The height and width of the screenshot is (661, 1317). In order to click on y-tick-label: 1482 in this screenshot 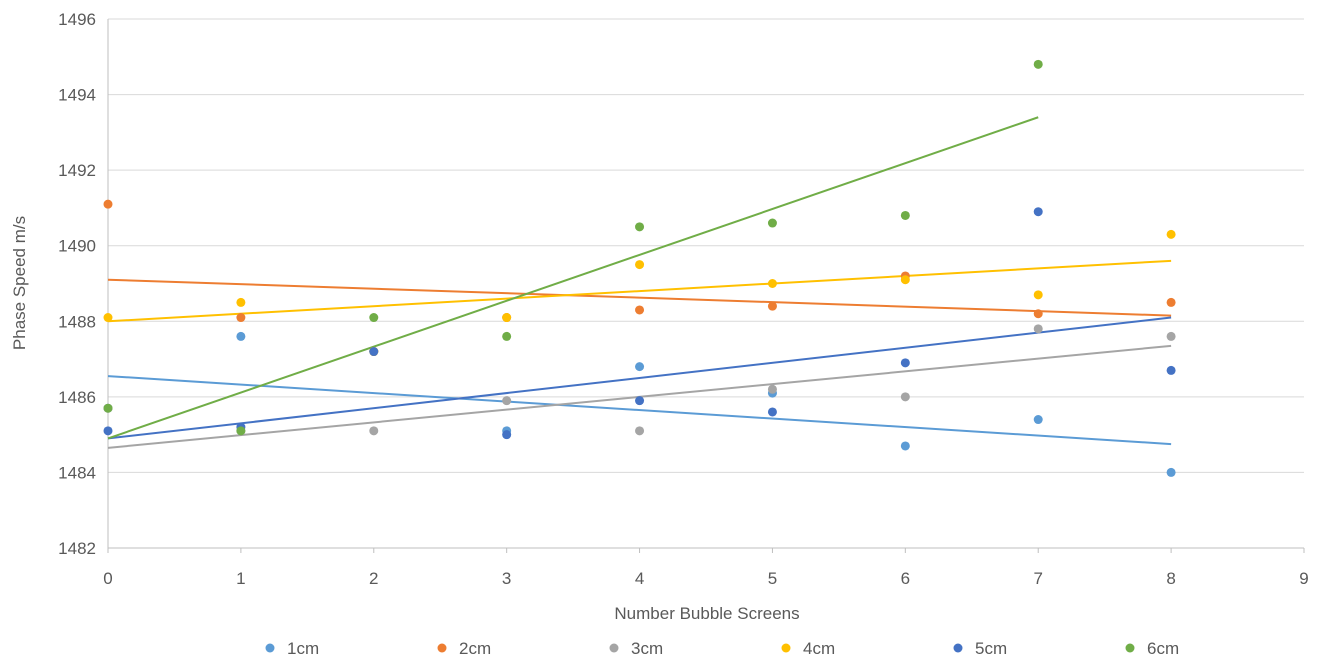, I will do `click(77, 548)`.